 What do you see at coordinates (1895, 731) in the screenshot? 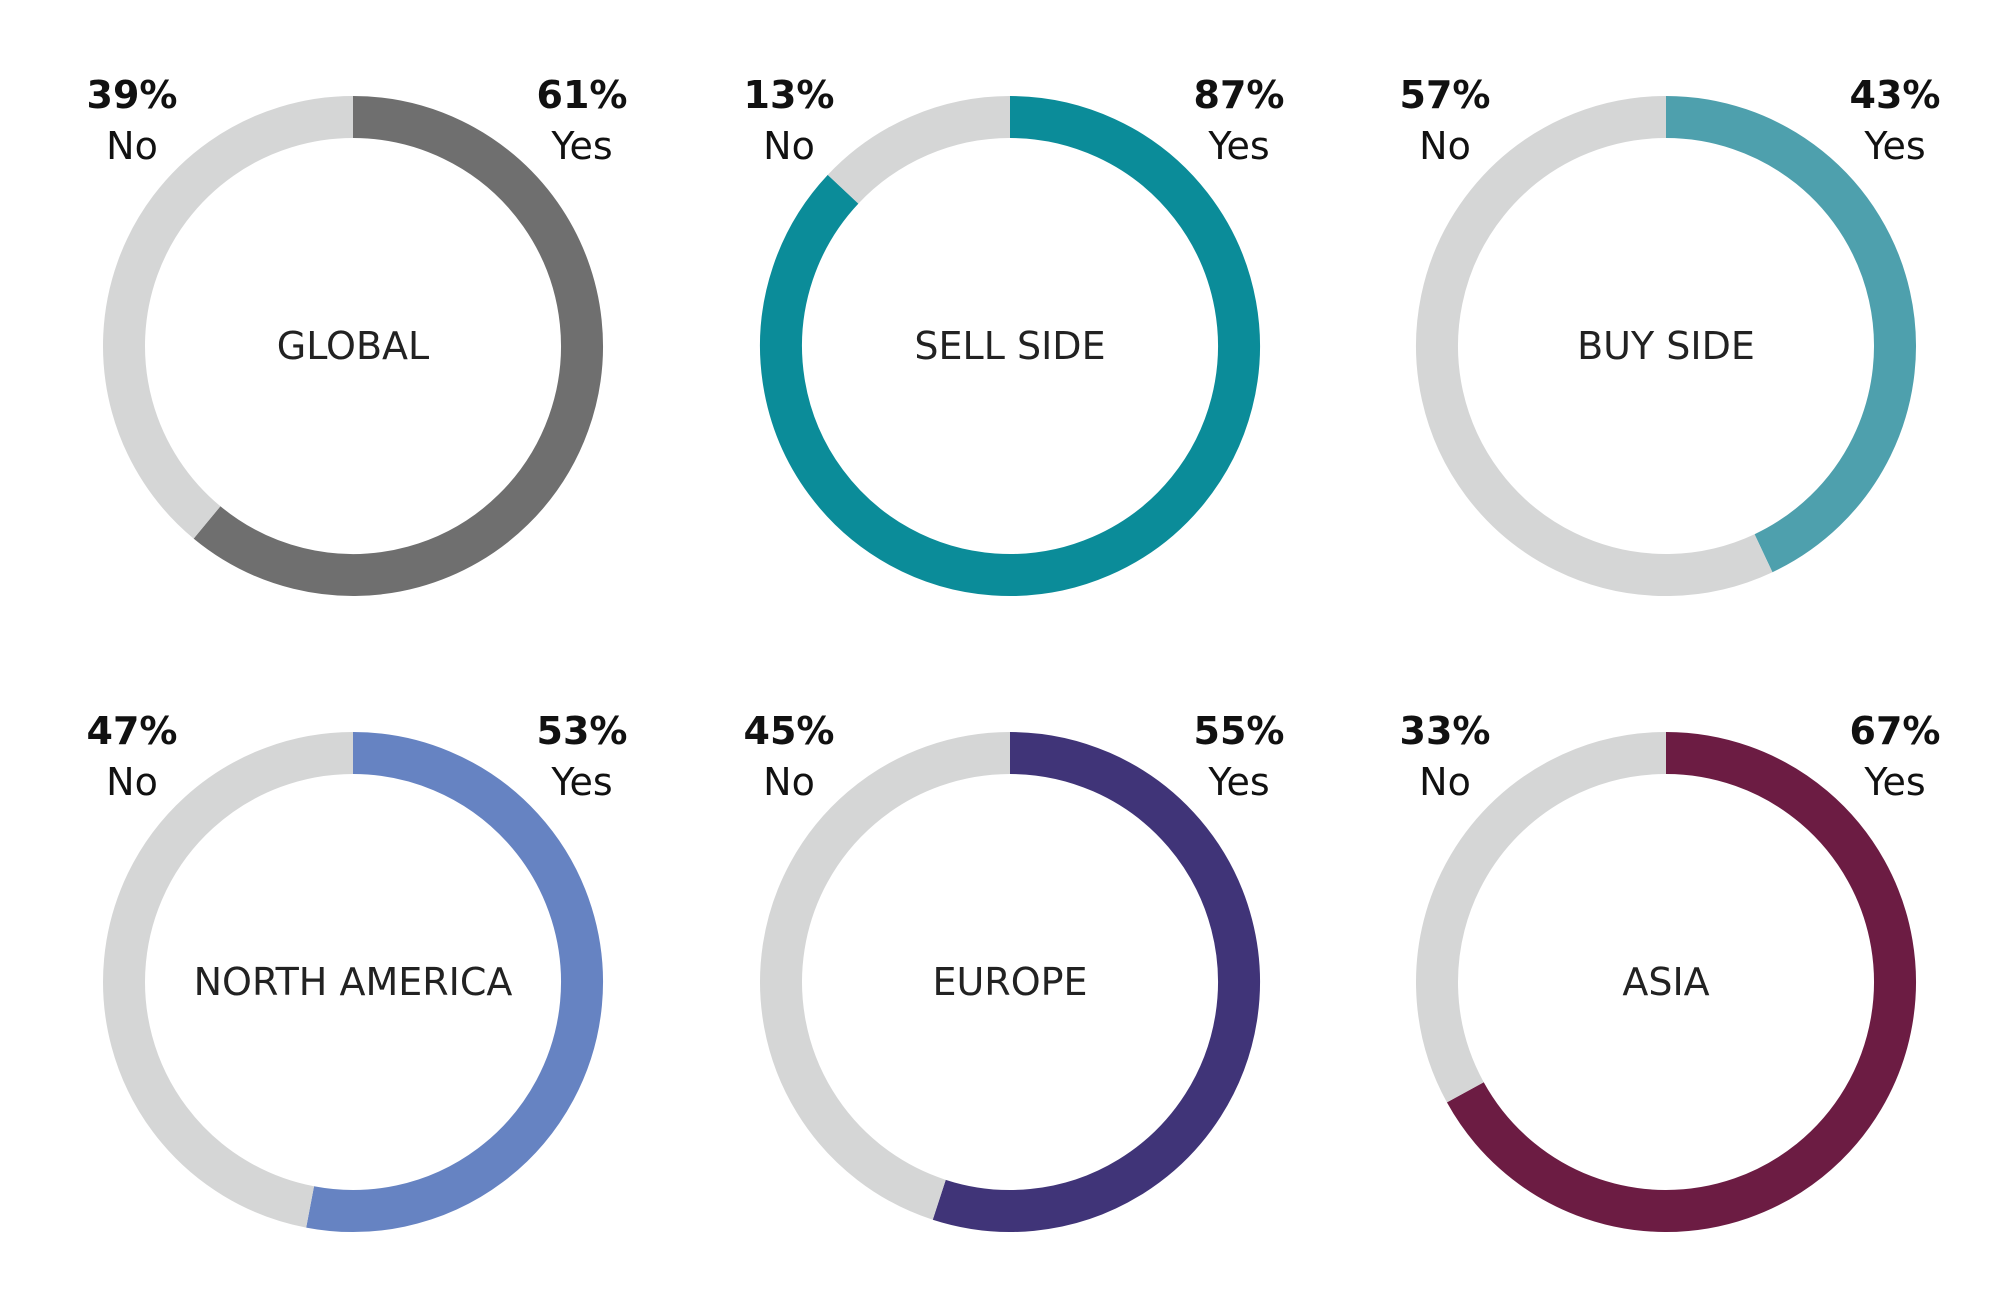
I see `yes-percent-label: 67%` at bounding box center [1895, 731].